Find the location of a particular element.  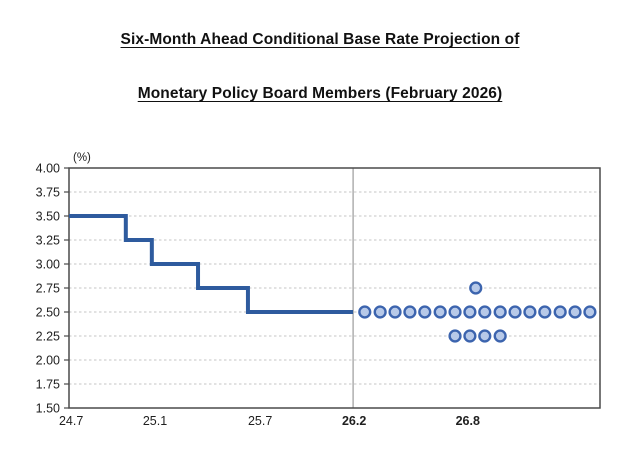

y-axis-tick-label: 2.00 is located at coordinates (48, 361).